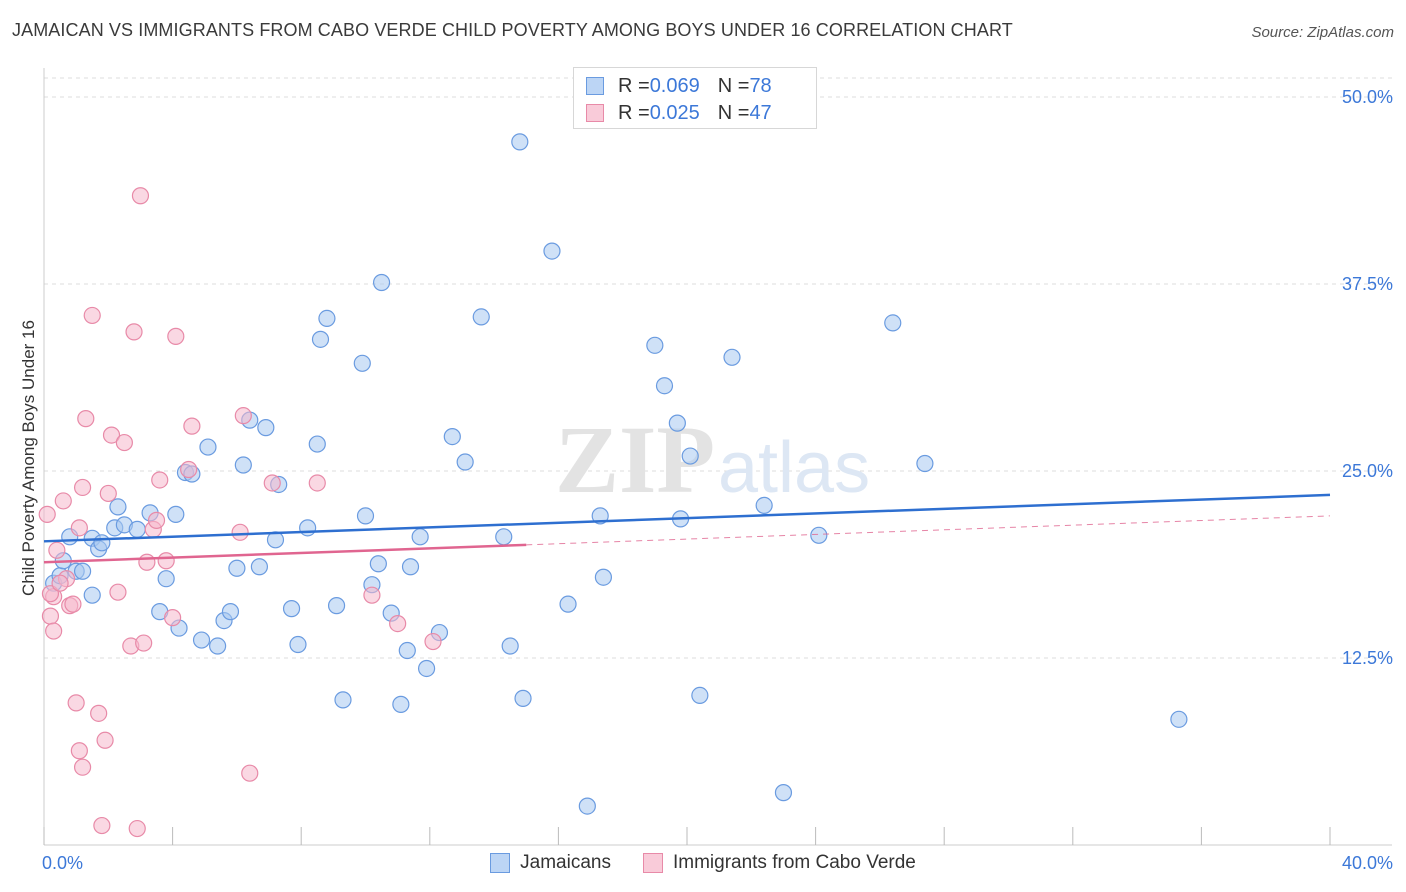 The image size is (1406, 892). I want to click on legend-r-value: 0.025, so click(674, 112).